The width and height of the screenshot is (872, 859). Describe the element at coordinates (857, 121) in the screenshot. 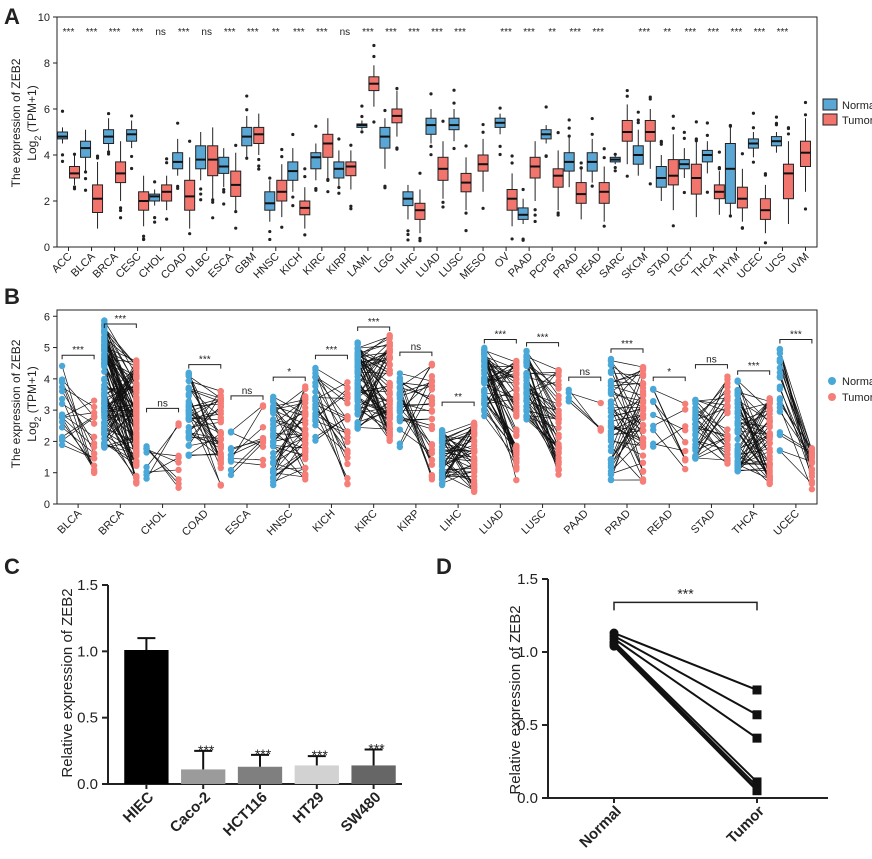

I see `legend-tumor-label: Tumor` at that location.